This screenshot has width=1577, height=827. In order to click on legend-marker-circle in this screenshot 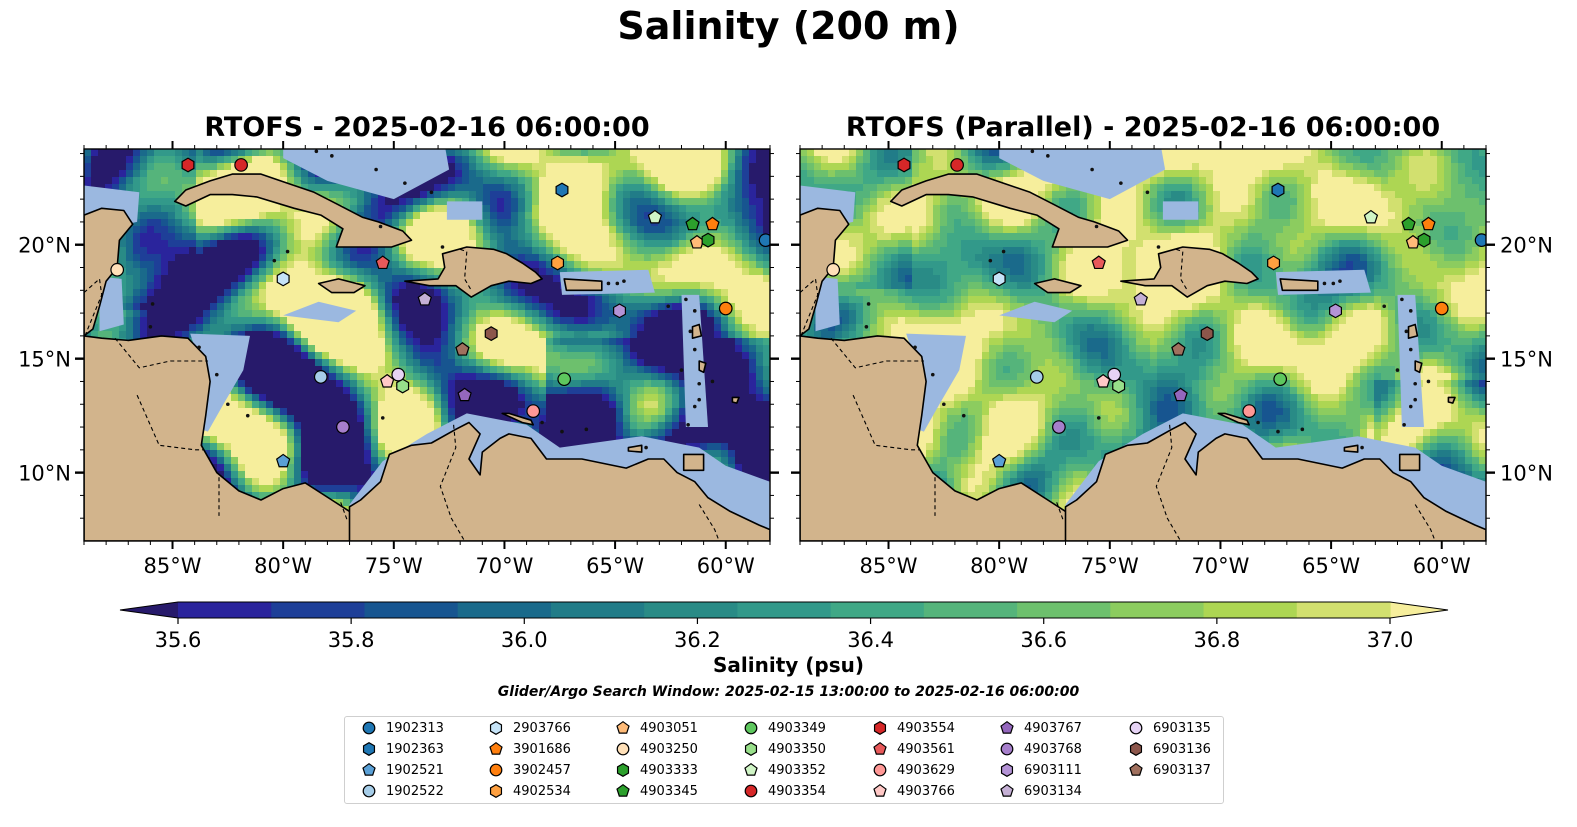, I will do `click(1007, 749)`.